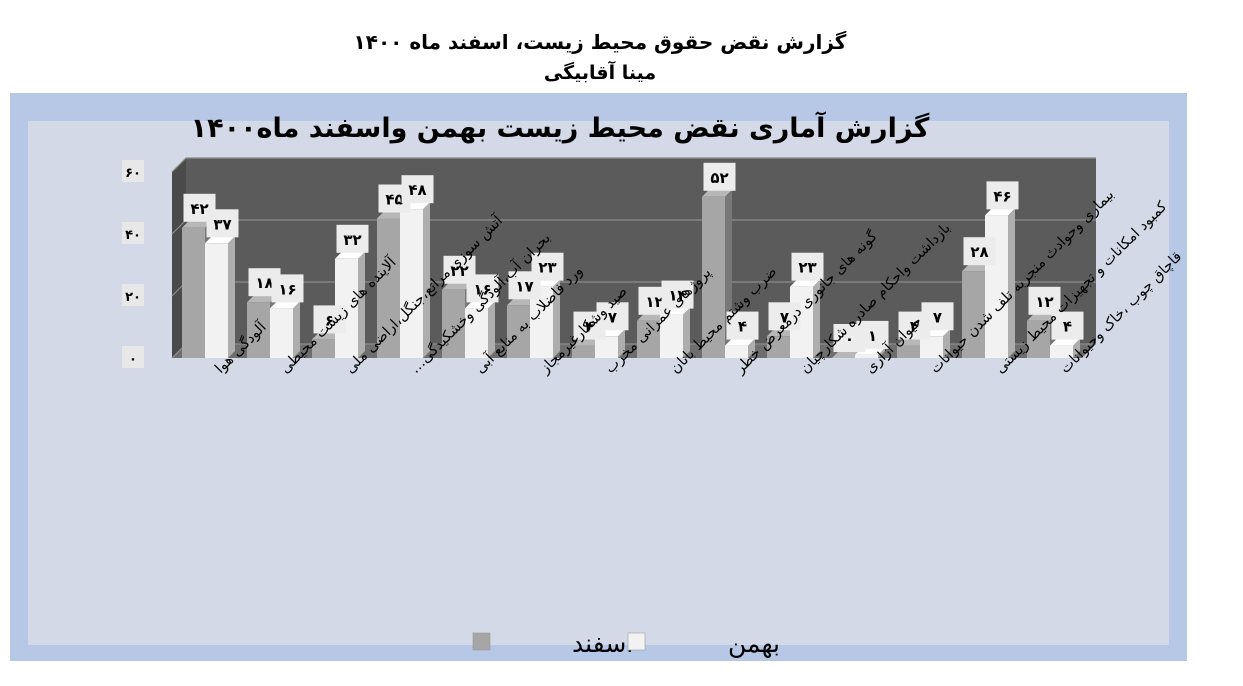  I want to click on data-label: ۵۲, so click(719, 178).